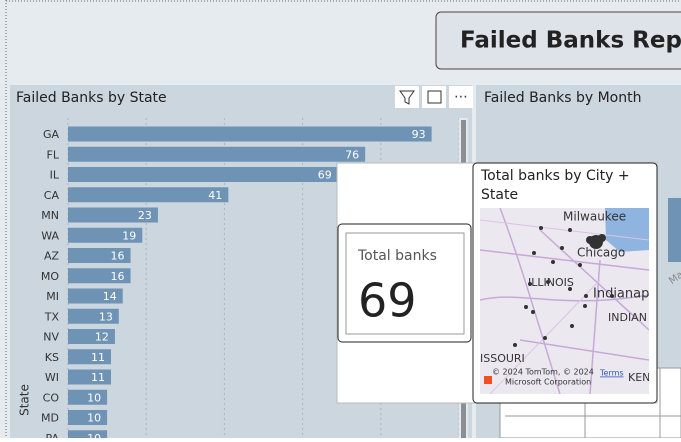 This screenshot has height=442, width=681. I want to click on more-icon, so click(461, 97).